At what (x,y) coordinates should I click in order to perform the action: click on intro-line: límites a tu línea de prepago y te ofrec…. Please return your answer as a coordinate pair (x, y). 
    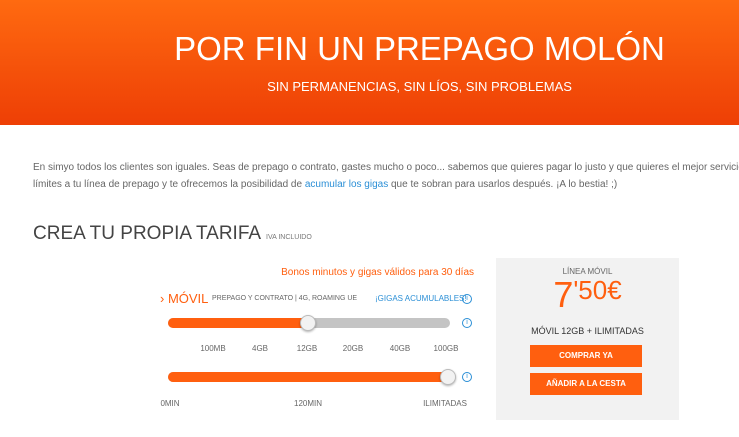
    Looking at the image, I should click on (386, 184).